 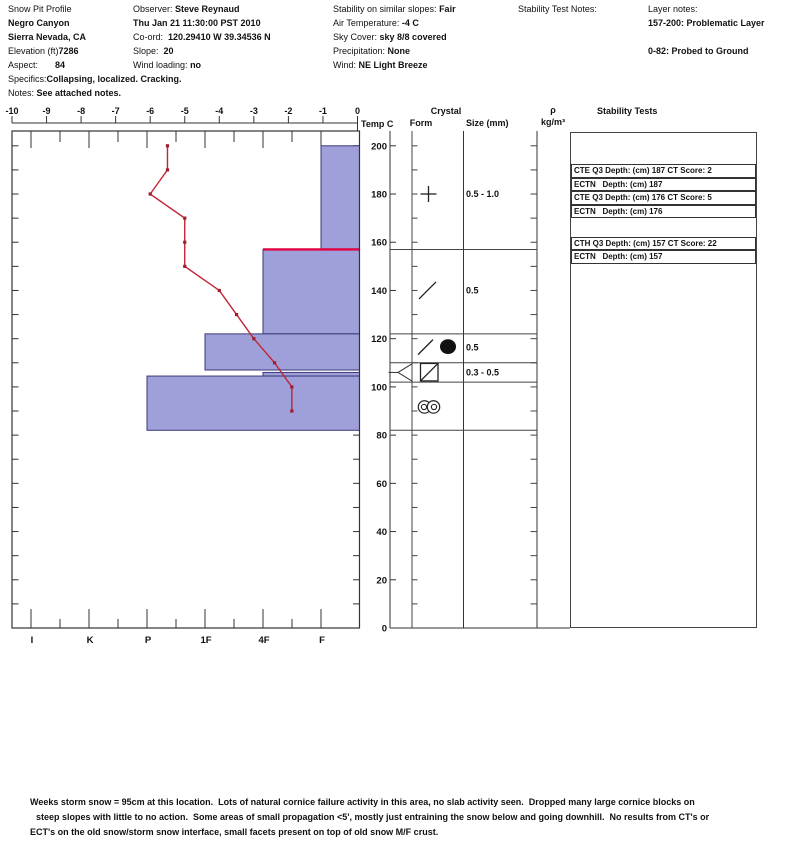 I want to click on svg-text: -9, so click(x=47, y=111).